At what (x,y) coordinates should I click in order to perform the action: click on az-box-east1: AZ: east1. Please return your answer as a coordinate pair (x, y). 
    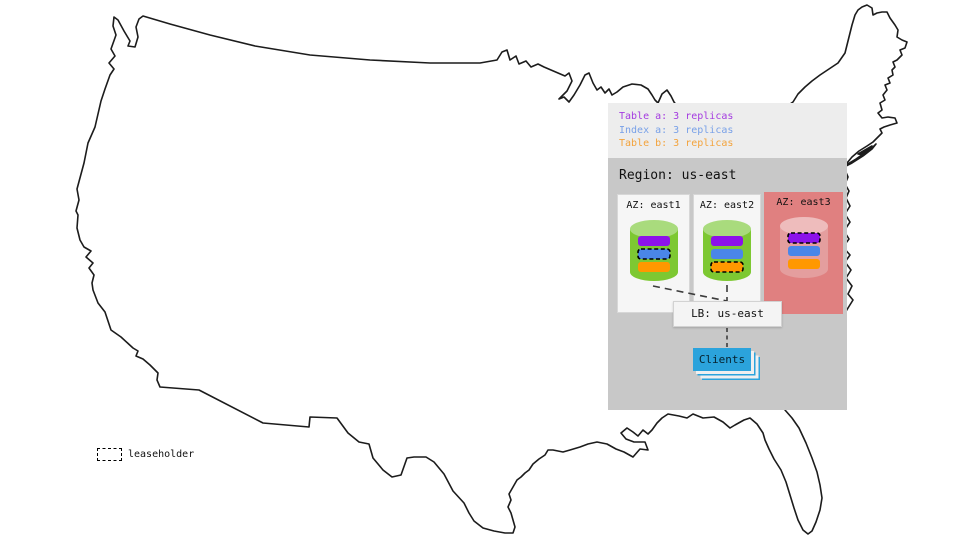
    Looking at the image, I should click on (653, 253).